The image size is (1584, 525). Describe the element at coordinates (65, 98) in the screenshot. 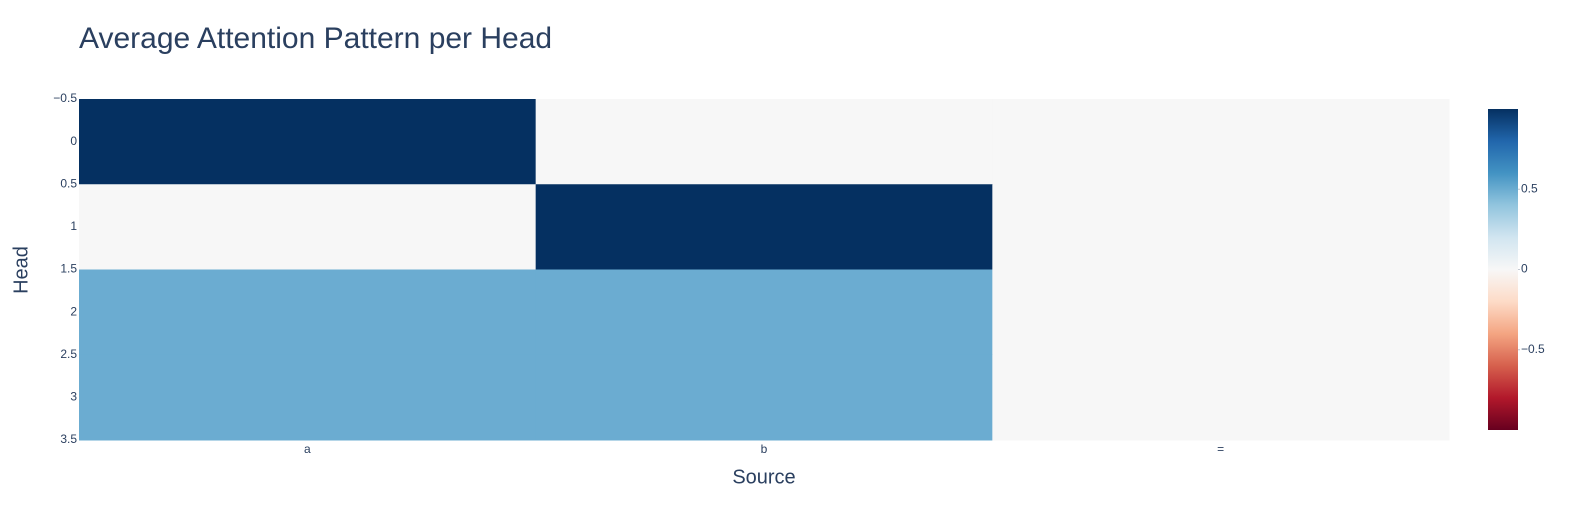

I see `y-tick-label: −0.5` at that location.